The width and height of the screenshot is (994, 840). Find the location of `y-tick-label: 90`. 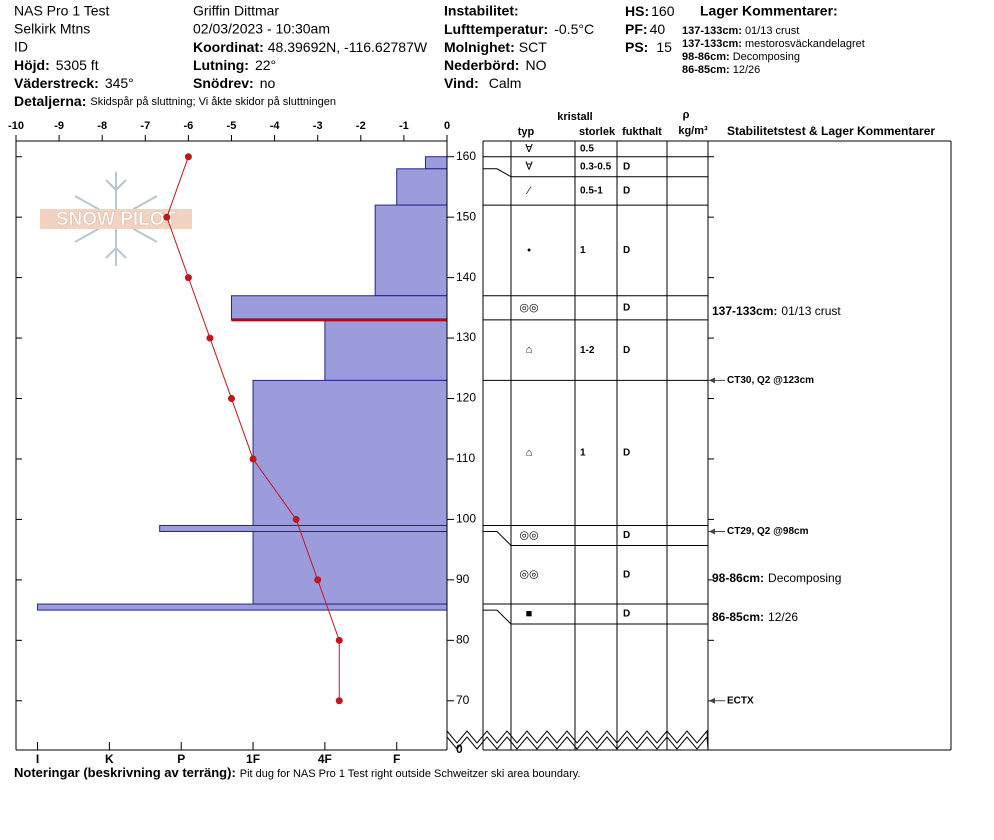

y-tick-label: 90 is located at coordinates (463, 579).